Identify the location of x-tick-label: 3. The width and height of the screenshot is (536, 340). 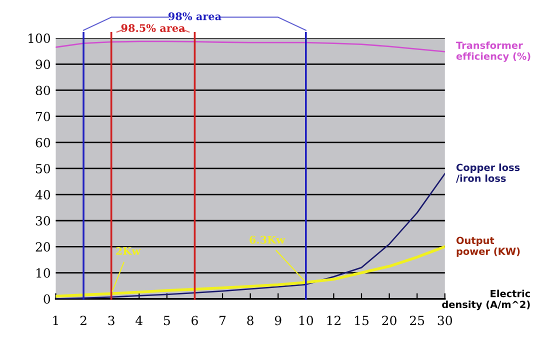
(111, 321).